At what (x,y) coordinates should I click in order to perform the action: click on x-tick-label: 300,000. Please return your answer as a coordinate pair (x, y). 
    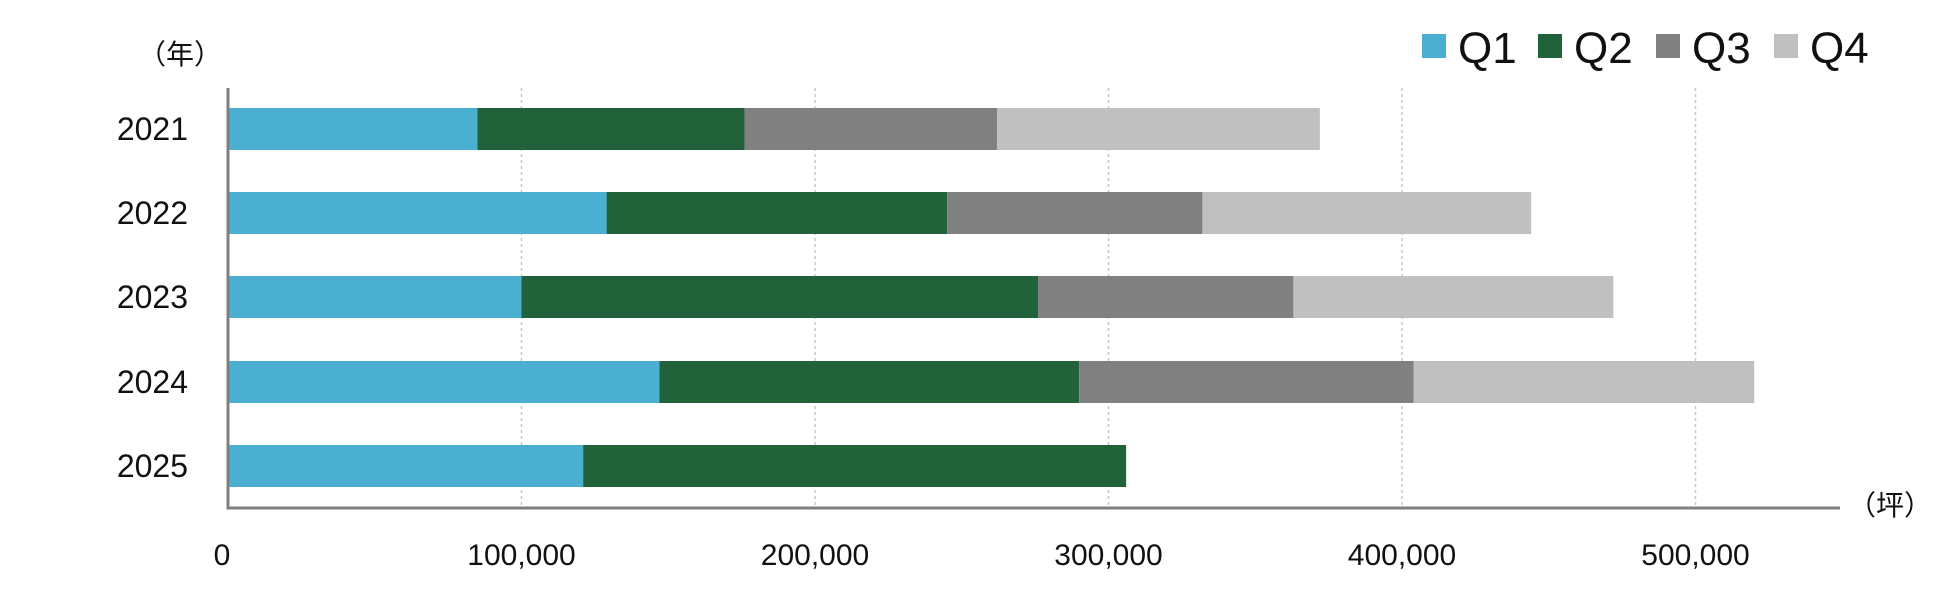
    Looking at the image, I should click on (1108, 555).